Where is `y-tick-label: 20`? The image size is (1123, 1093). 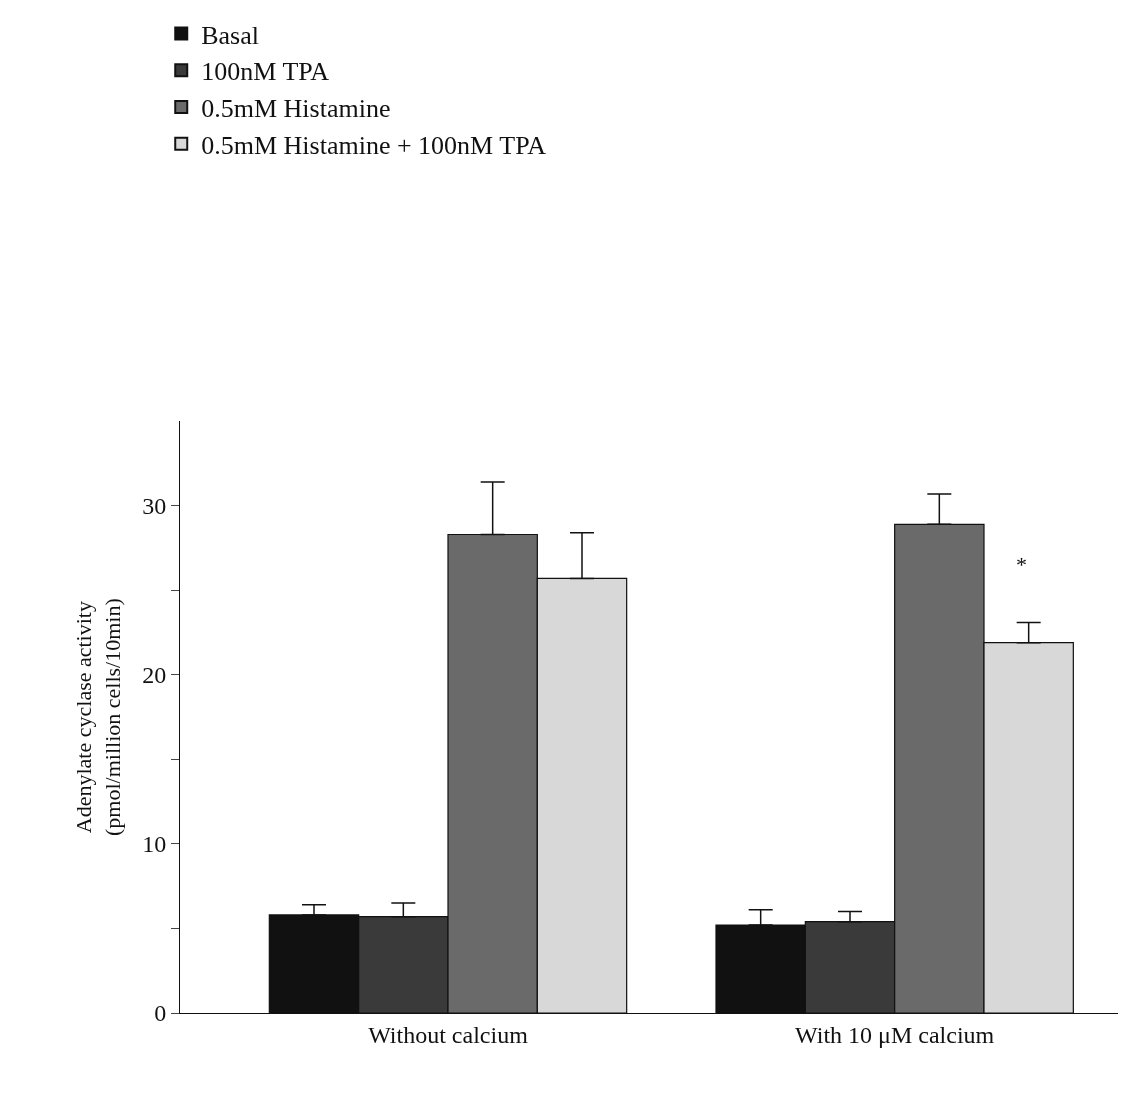
y-tick-label: 20 is located at coordinates (154, 675).